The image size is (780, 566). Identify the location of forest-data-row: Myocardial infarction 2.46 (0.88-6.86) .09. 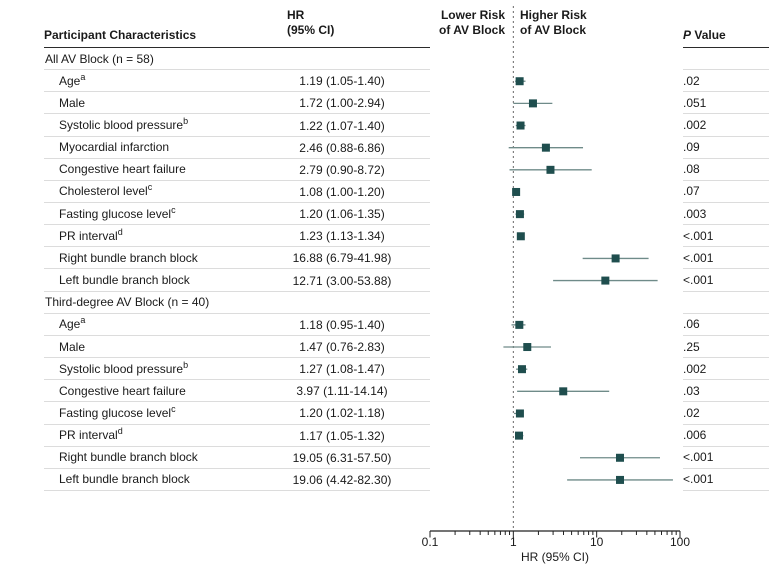
(390, 148).